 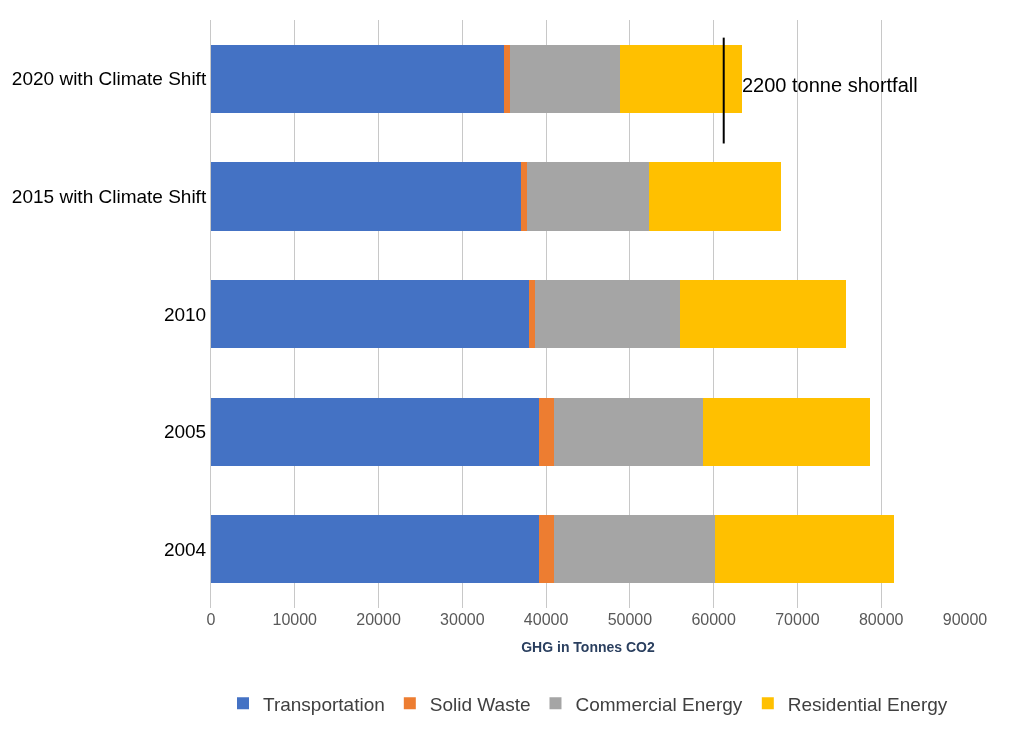 What do you see at coordinates (109, 79) in the screenshot?
I see `y-tick-label: 2020 with Climate Shift` at bounding box center [109, 79].